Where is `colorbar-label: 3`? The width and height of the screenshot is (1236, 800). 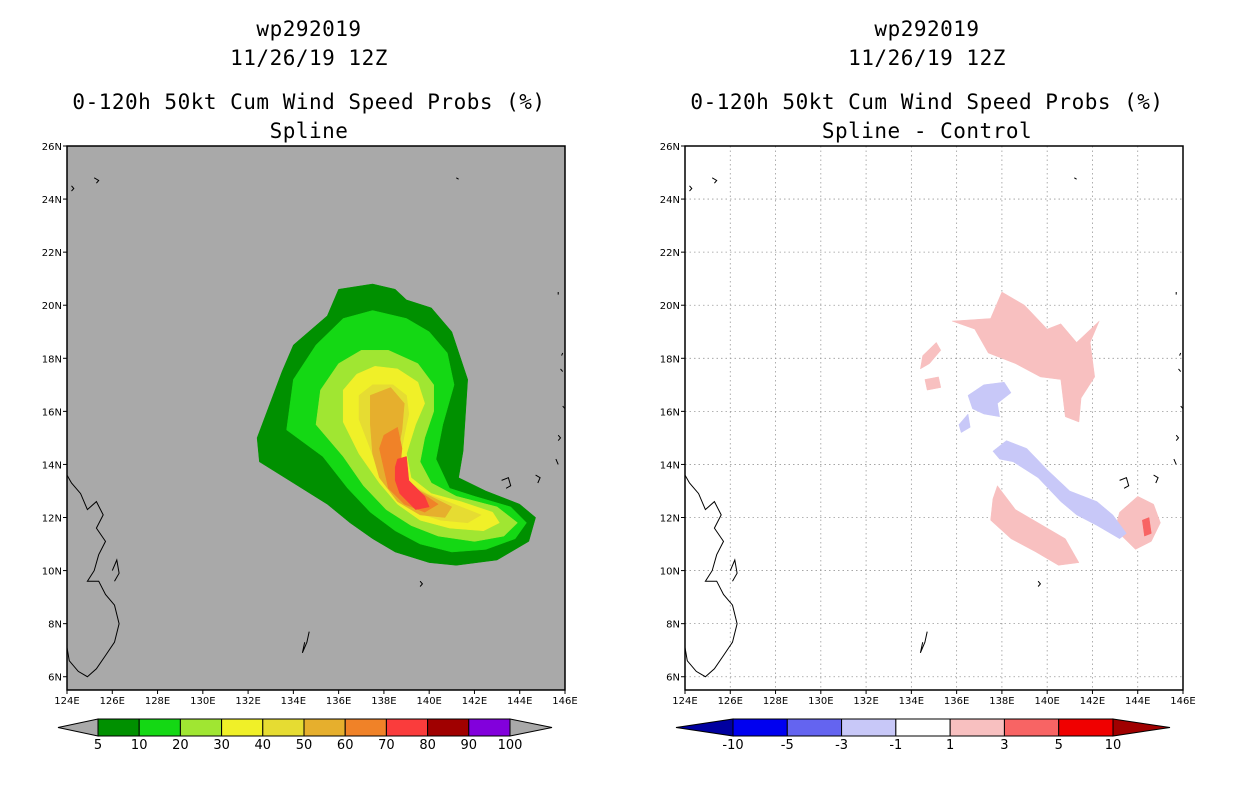
colorbar-label: 3 is located at coordinates (1004, 745).